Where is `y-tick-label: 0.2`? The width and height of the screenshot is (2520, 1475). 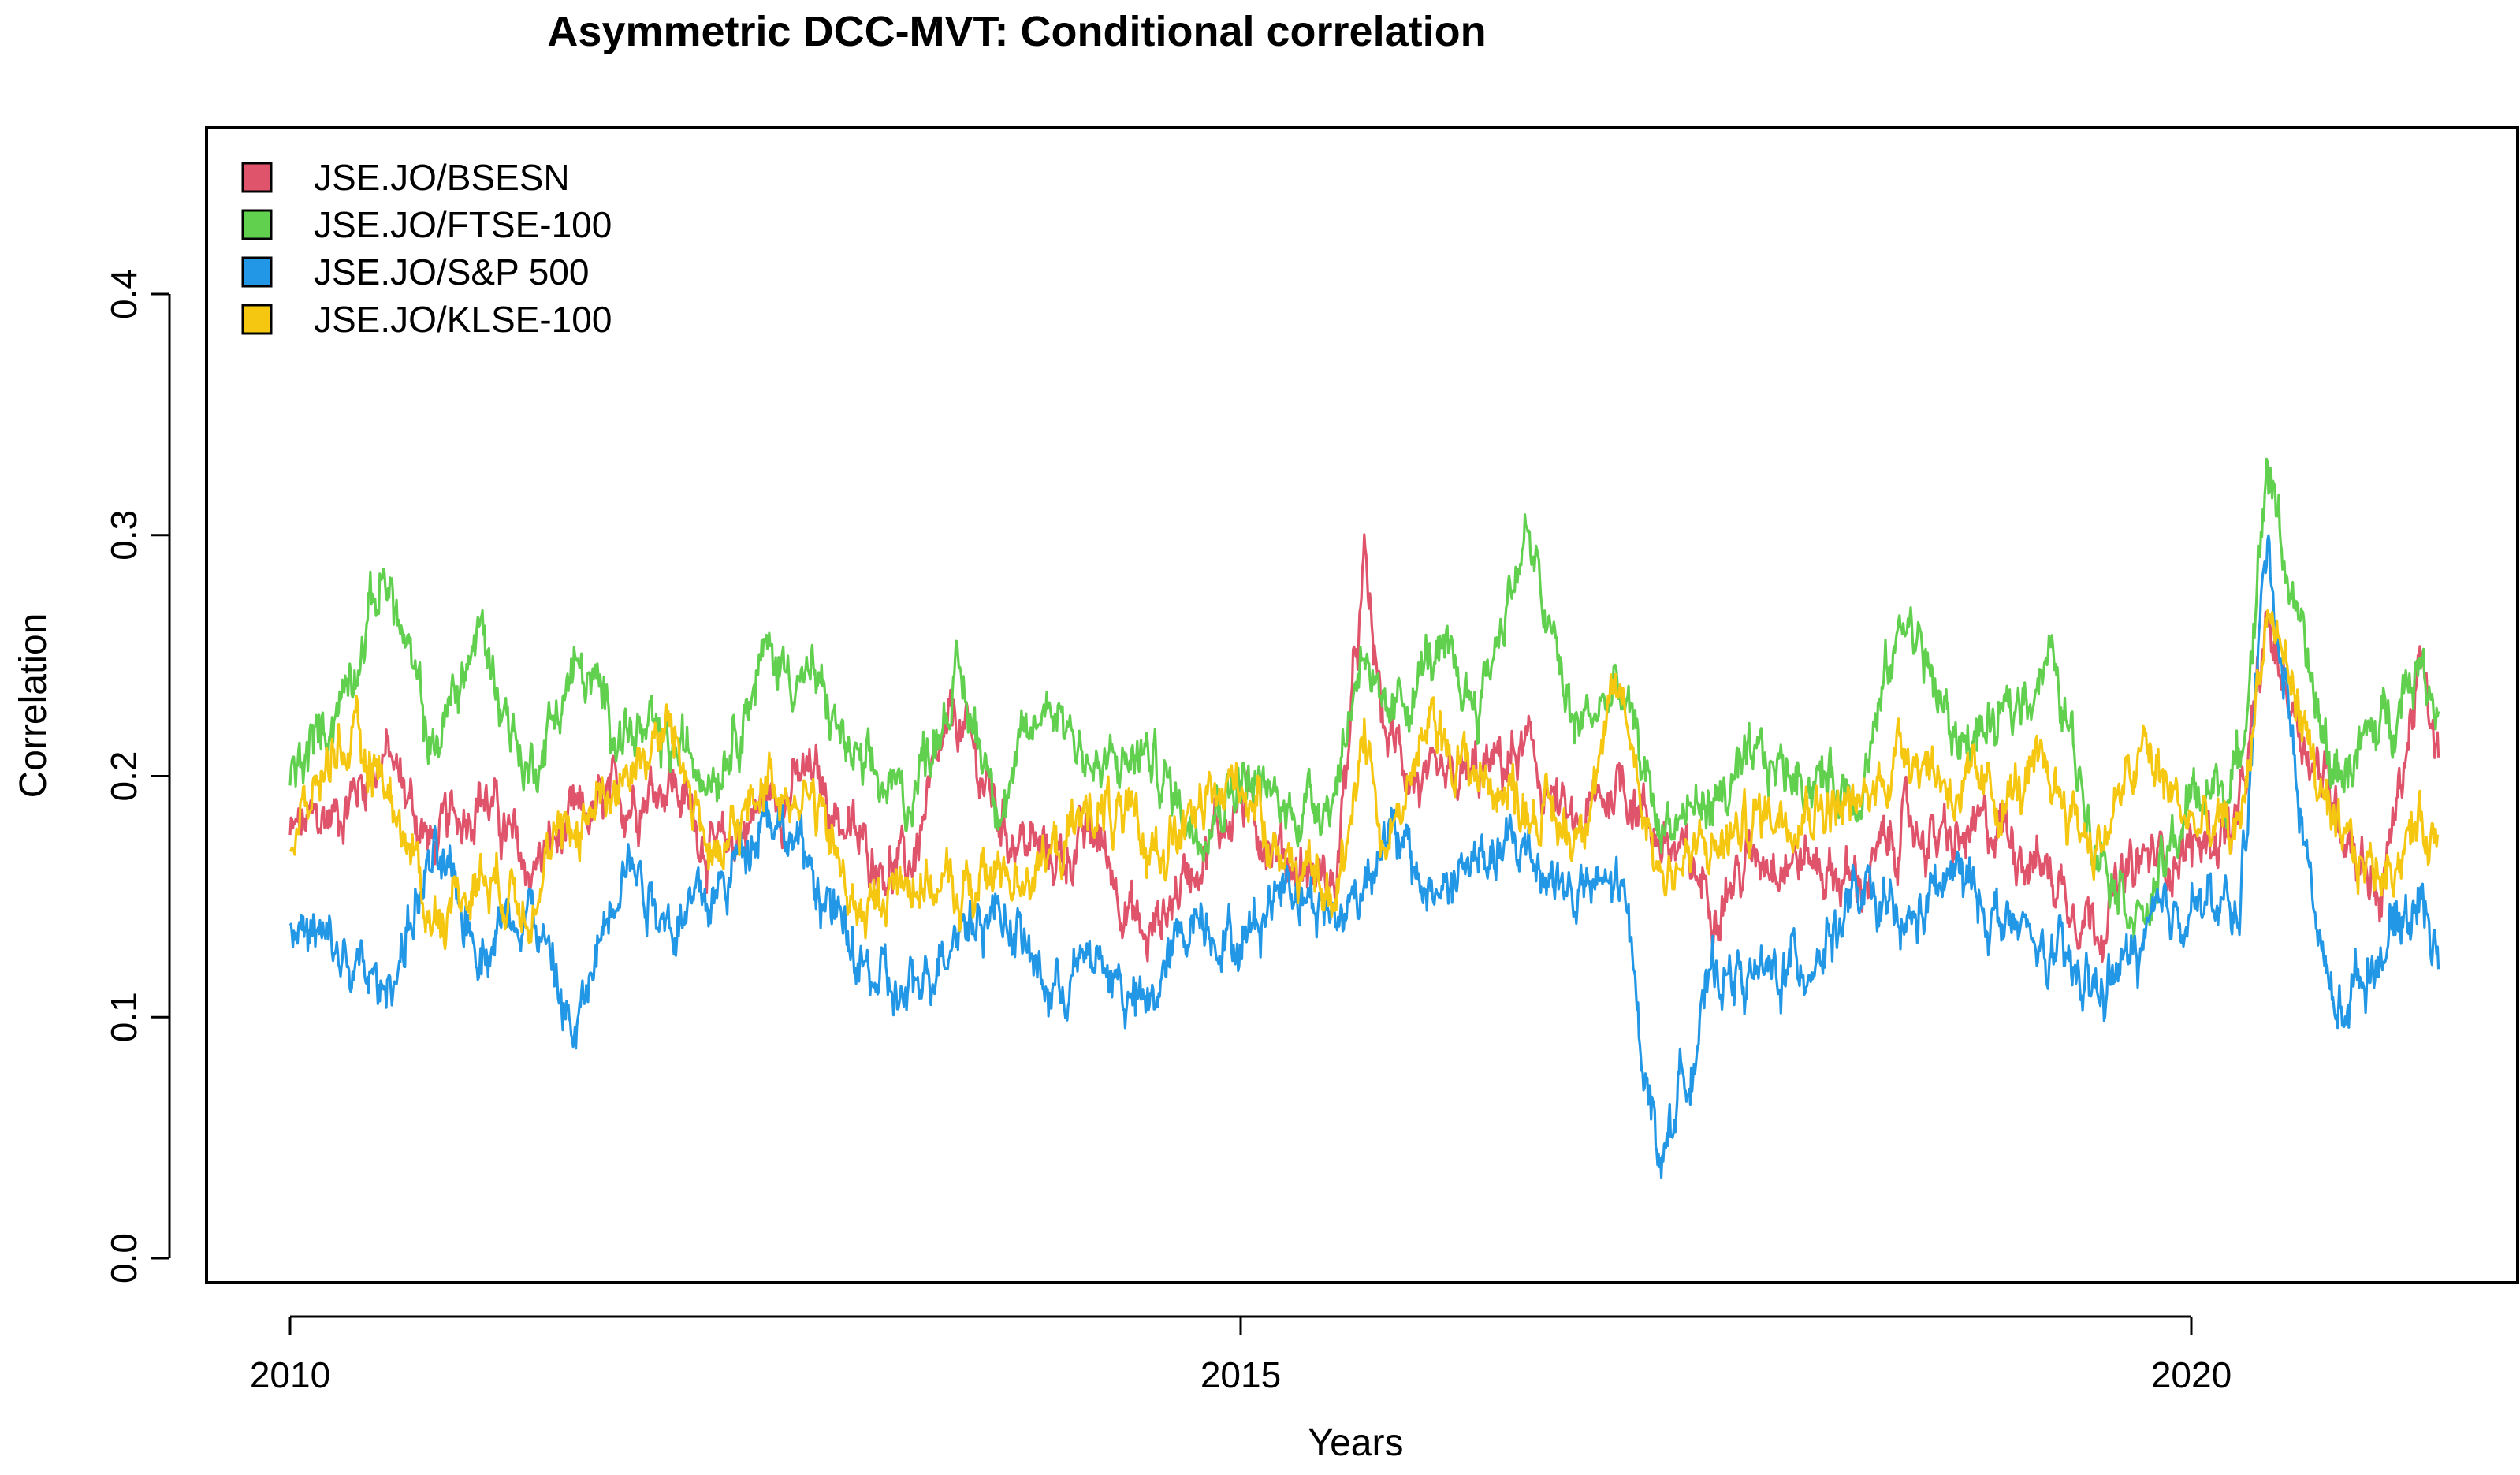 y-tick-label: 0.2 is located at coordinates (123, 776).